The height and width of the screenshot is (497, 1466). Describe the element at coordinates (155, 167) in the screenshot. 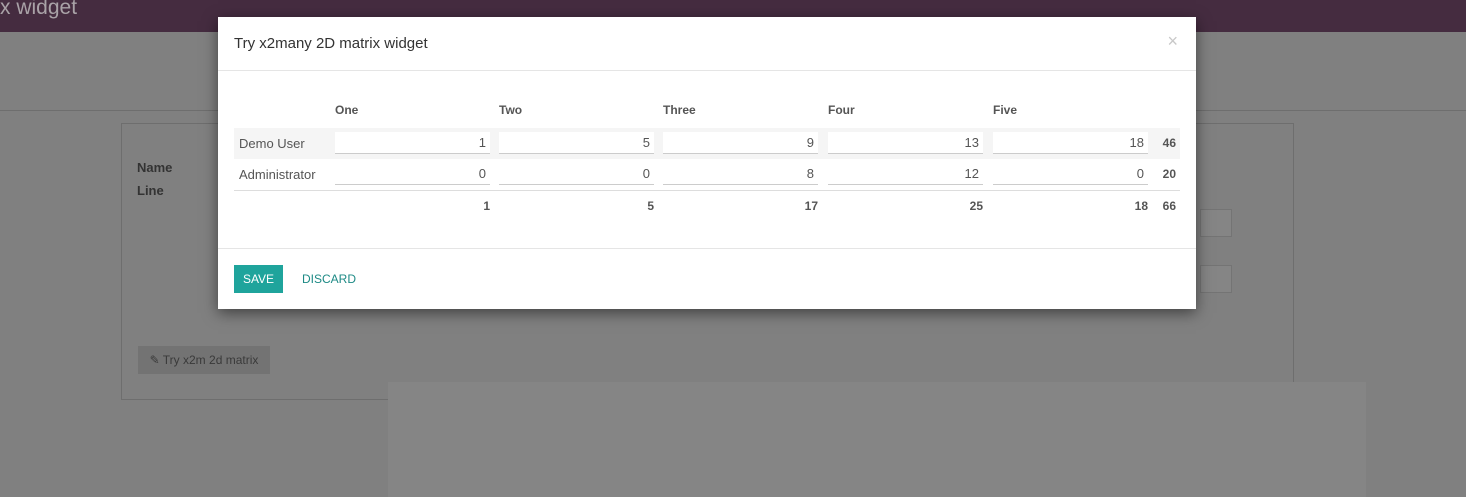

I see `name-label: Name` at that location.